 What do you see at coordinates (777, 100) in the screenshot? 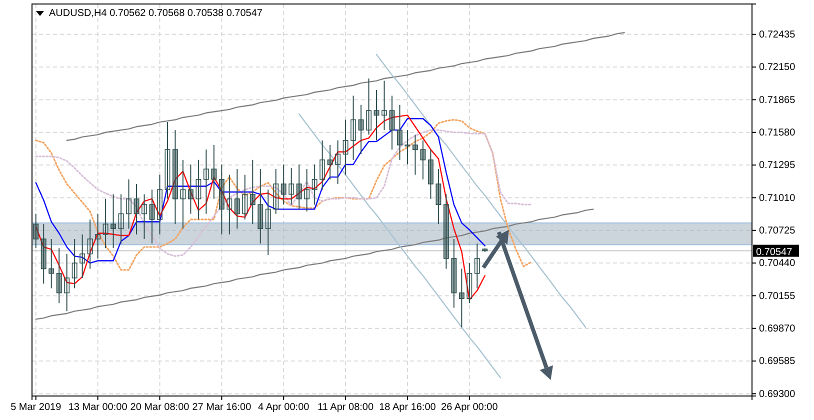
I see `y-tick-label: 0.71865` at bounding box center [777, 100].